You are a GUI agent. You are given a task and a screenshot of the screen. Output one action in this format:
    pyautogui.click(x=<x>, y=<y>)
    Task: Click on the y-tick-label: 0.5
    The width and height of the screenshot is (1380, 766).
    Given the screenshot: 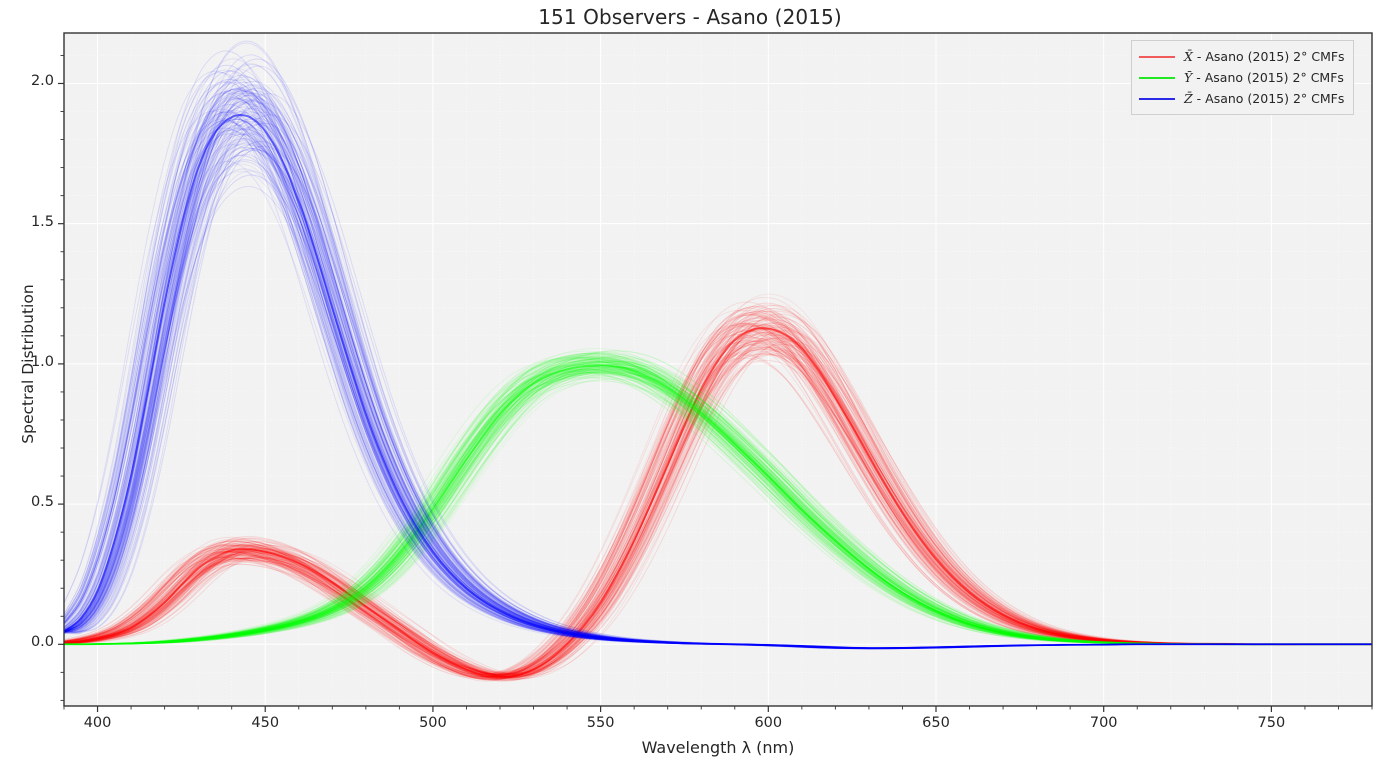 What is the action you would take?
    pyautogui.click(x=42, y=502)
    